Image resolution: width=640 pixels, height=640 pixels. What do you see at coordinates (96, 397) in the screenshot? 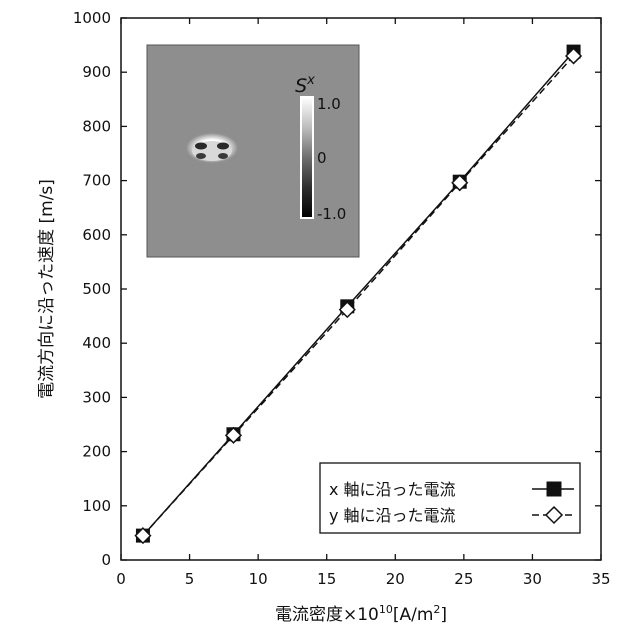
I see `y-tick-label: 300` at bounding box center [96, 397].